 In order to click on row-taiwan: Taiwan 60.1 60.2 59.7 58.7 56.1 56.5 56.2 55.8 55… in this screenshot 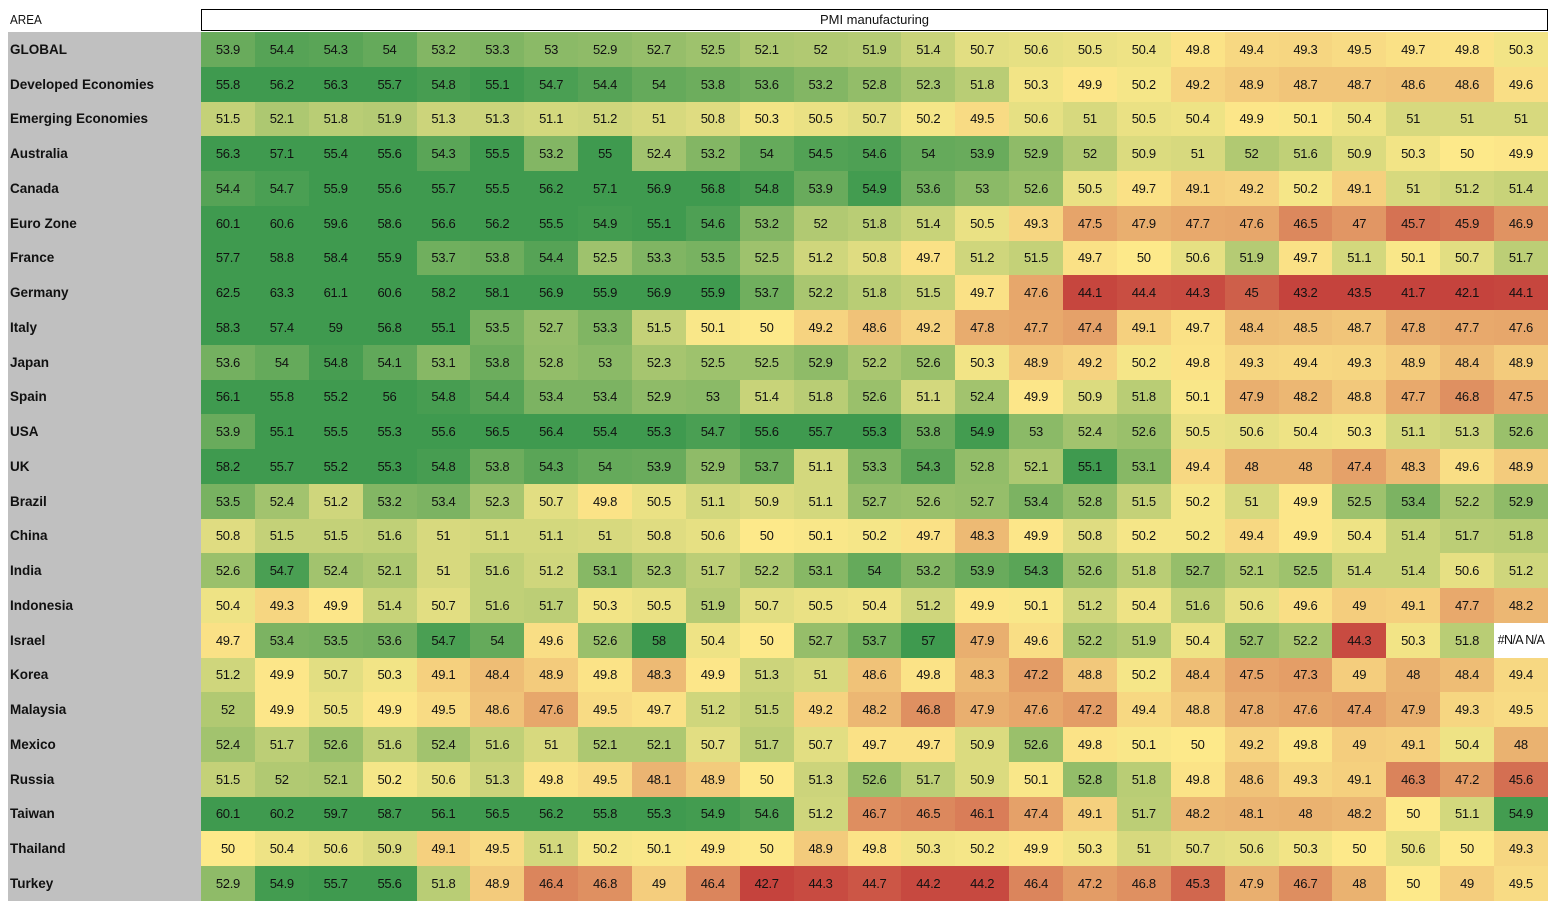, I will do `click(778, 814)`.